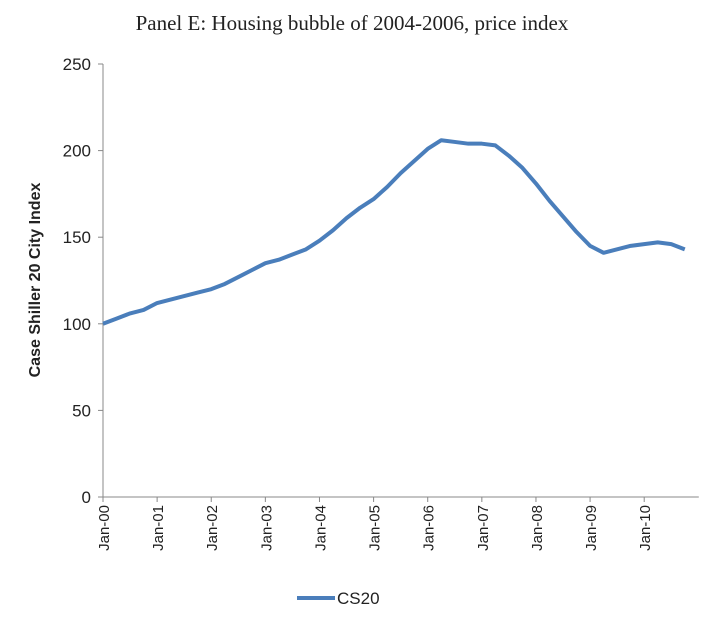 Image resolution: width=704 pixels, height=626 pixels. Describe the element at coordinates (266, 528) in the screenshot. I see `x-tick-label: Jan-03` at that location.